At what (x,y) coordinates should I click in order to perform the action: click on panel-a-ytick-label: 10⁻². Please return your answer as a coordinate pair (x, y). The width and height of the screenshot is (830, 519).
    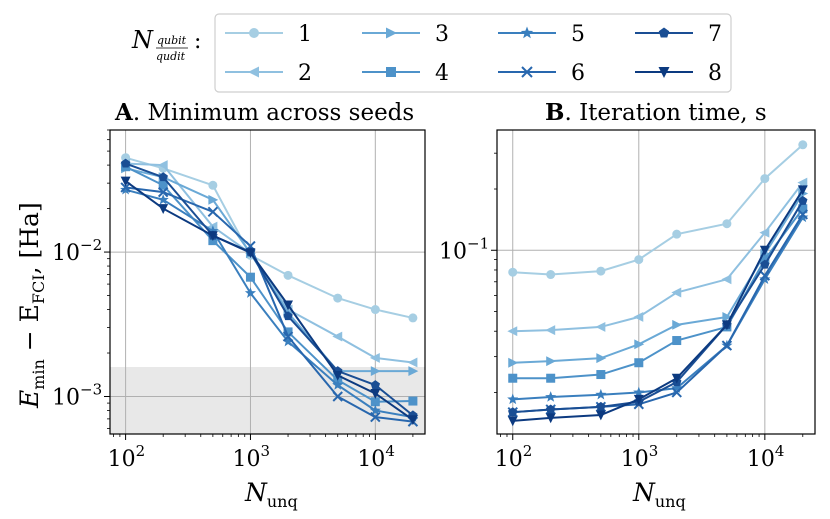
    Looking at the image, I should click on (77, 251).